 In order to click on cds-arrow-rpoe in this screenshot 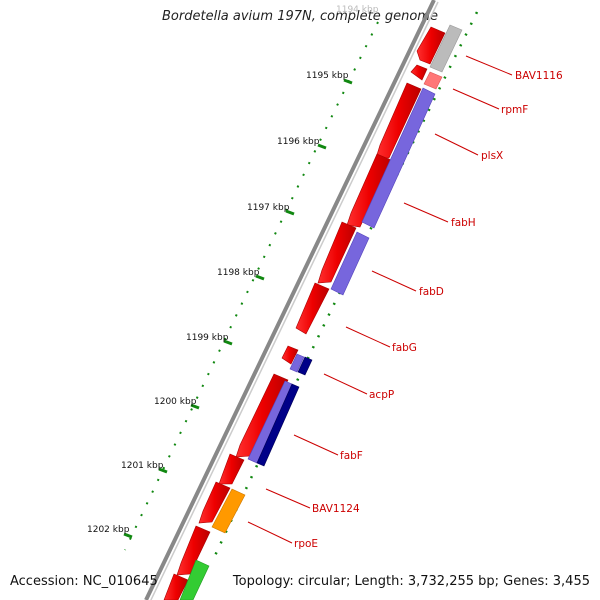, I will do `click(214, 502)`.